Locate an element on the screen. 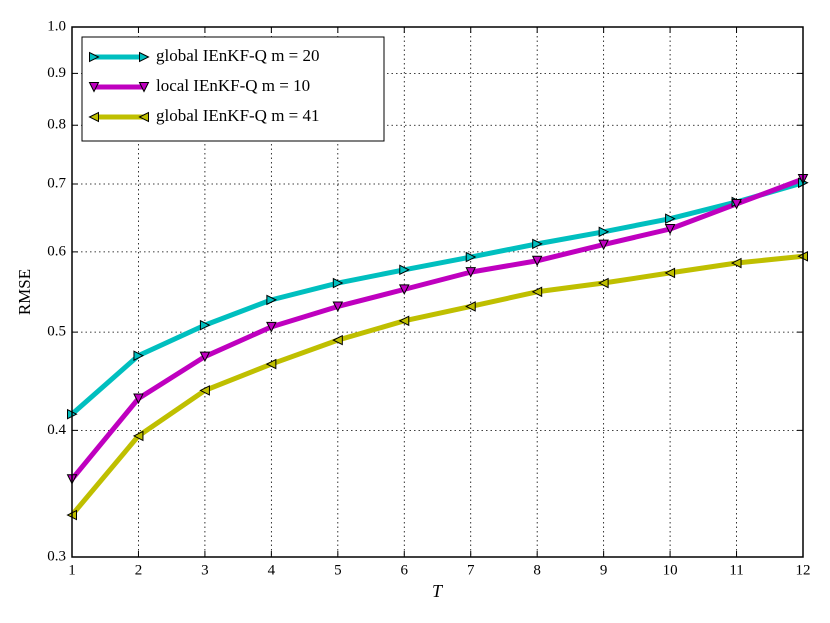 The image size is (830, 623). y-tick-label: 0.7 is located at coordinates (56, 183).